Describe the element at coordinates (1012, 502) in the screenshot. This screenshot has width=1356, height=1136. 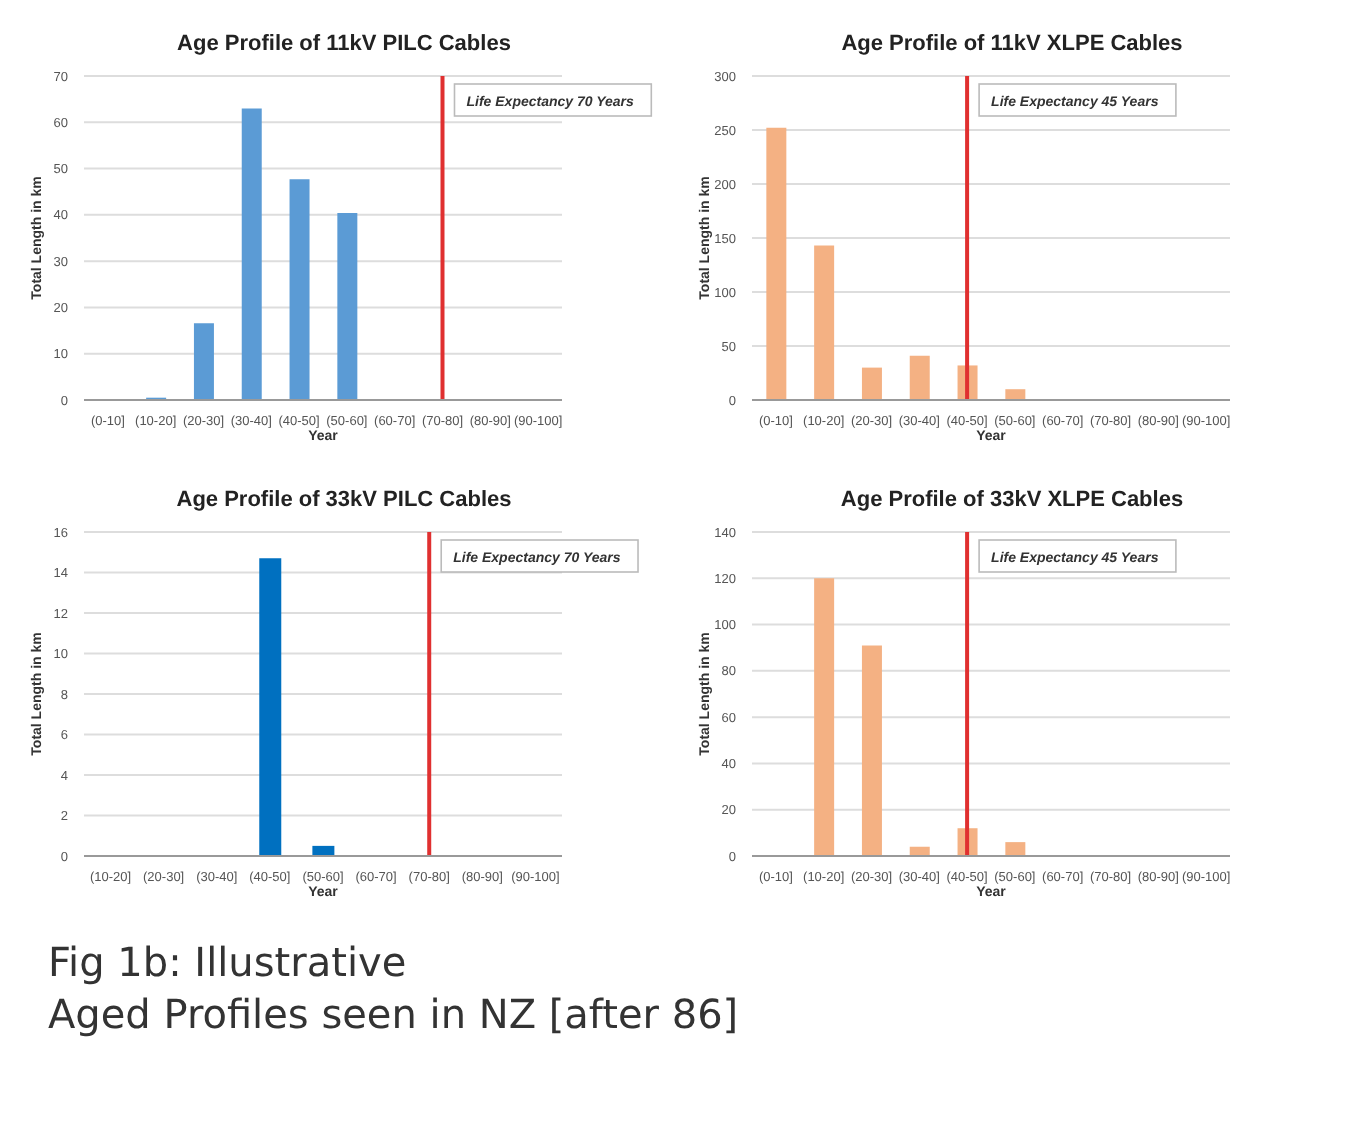
I see `chart-title: Age Profile of 33kV XLPE Cables` at that location.